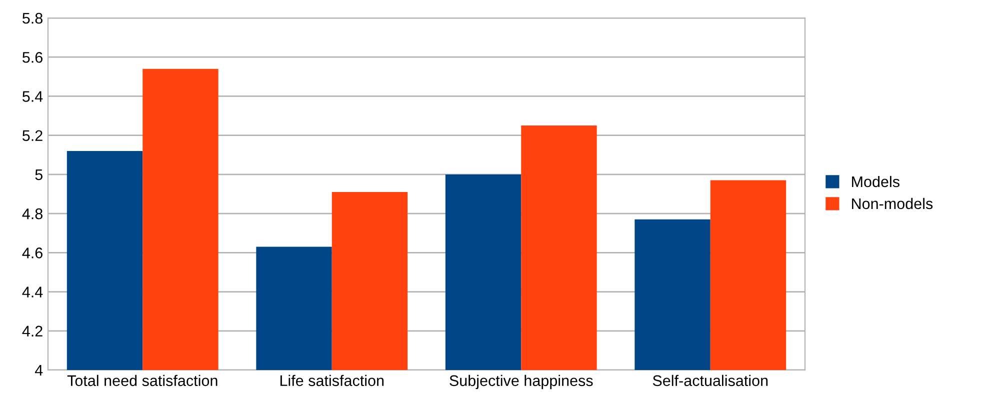 The image size is (988, 406). What do you see at coordinates (32, 136) in the screenshot?
I see `y-tick-label: 5.2` at bounding box center [32, 136].